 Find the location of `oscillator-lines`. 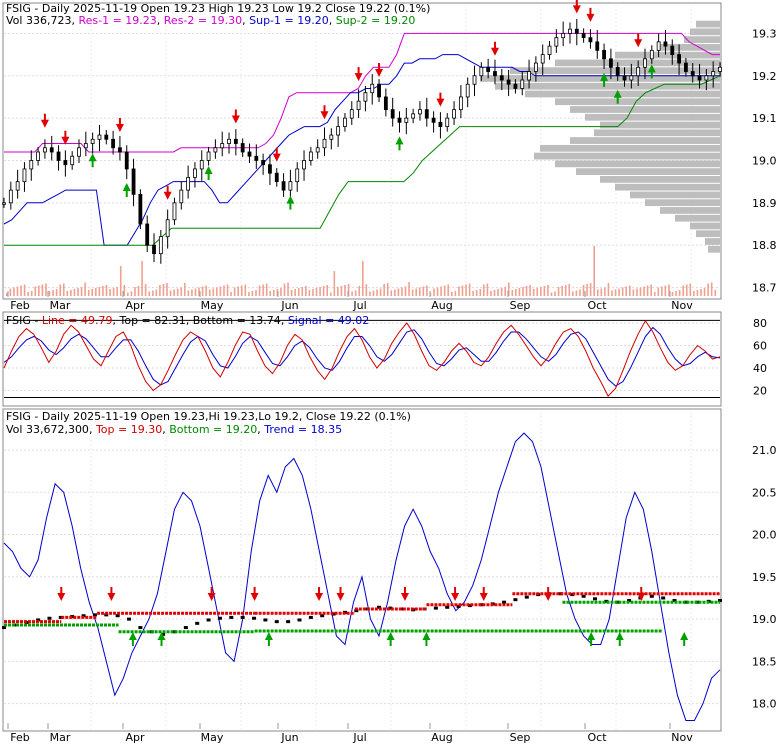

oscillator-lines is located at coordinates (362, 359).